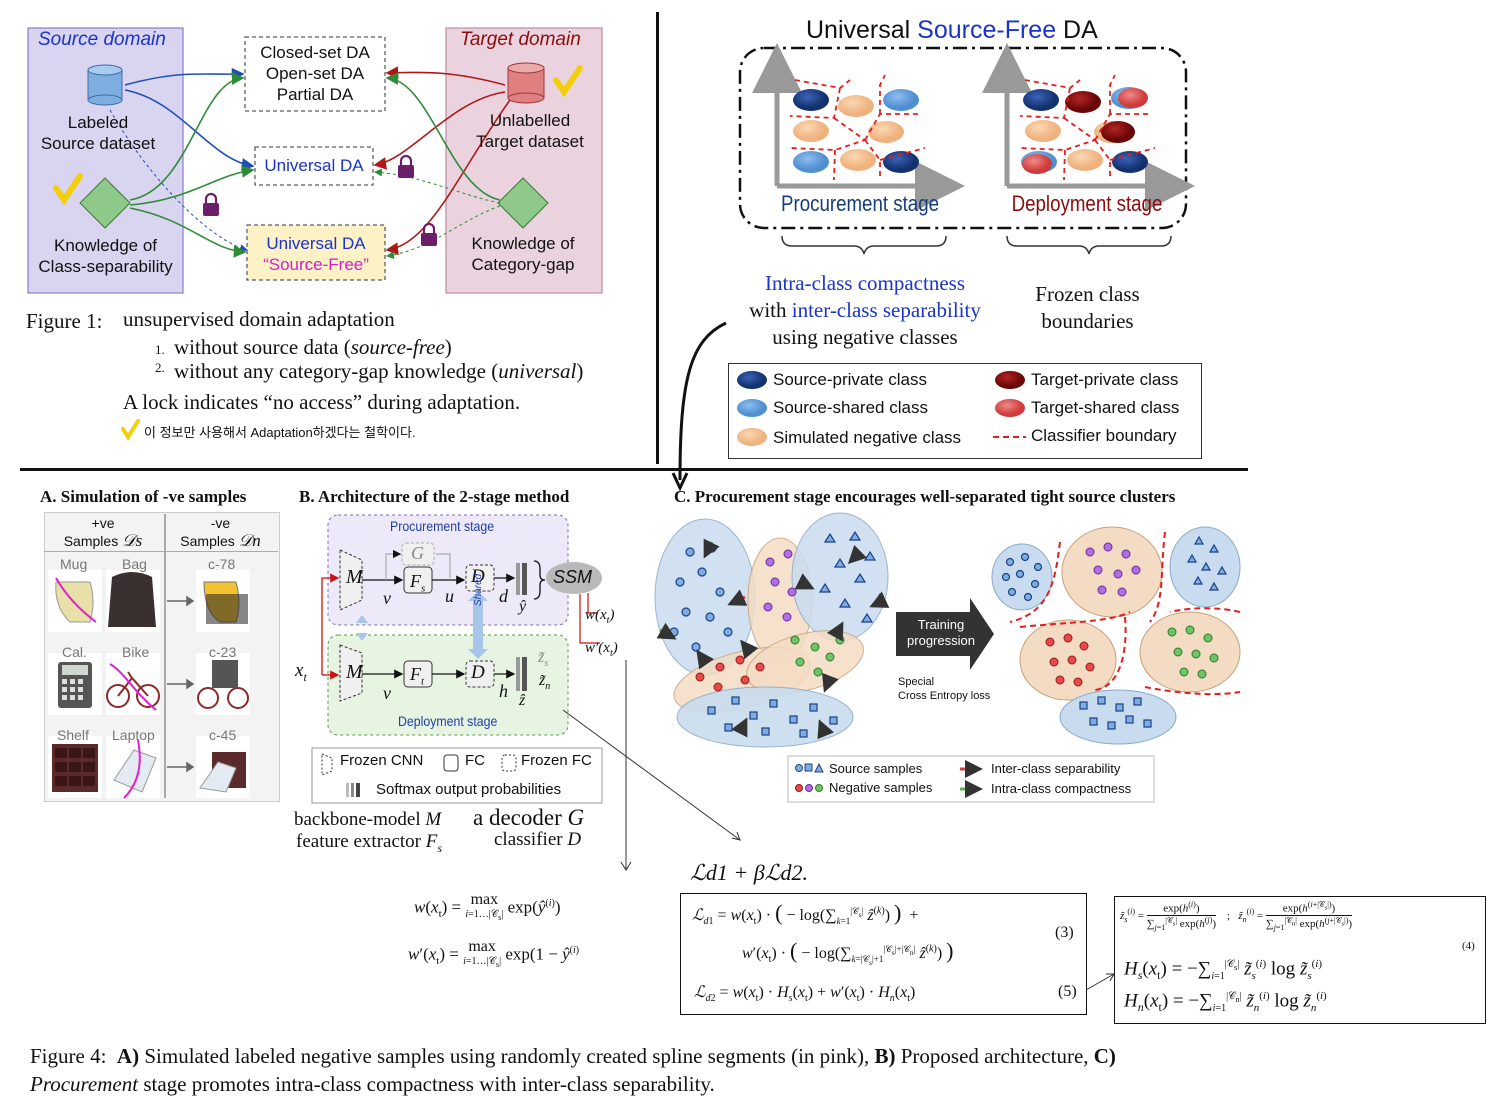 This screenshot has width=1500, height=1109. I want to click on weight-w-prime: w′(xt), so click(601, 649).